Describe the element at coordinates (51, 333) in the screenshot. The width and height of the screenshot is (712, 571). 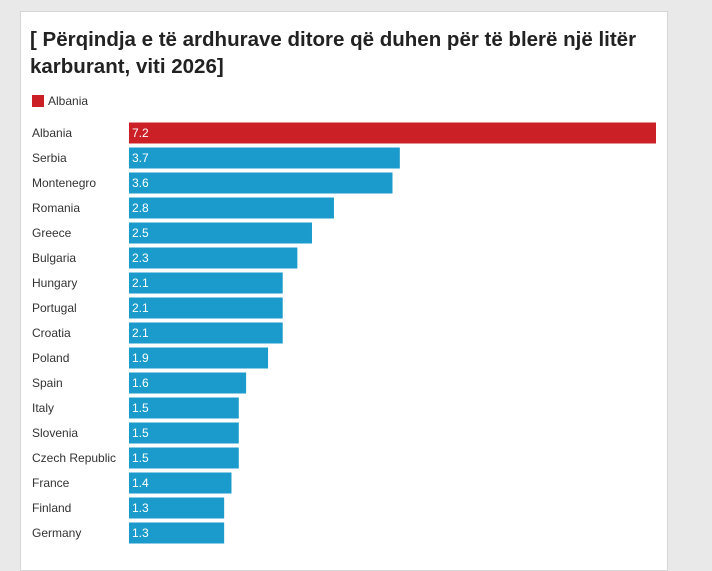
I see `category-label-croatia: Croatia` at that location.